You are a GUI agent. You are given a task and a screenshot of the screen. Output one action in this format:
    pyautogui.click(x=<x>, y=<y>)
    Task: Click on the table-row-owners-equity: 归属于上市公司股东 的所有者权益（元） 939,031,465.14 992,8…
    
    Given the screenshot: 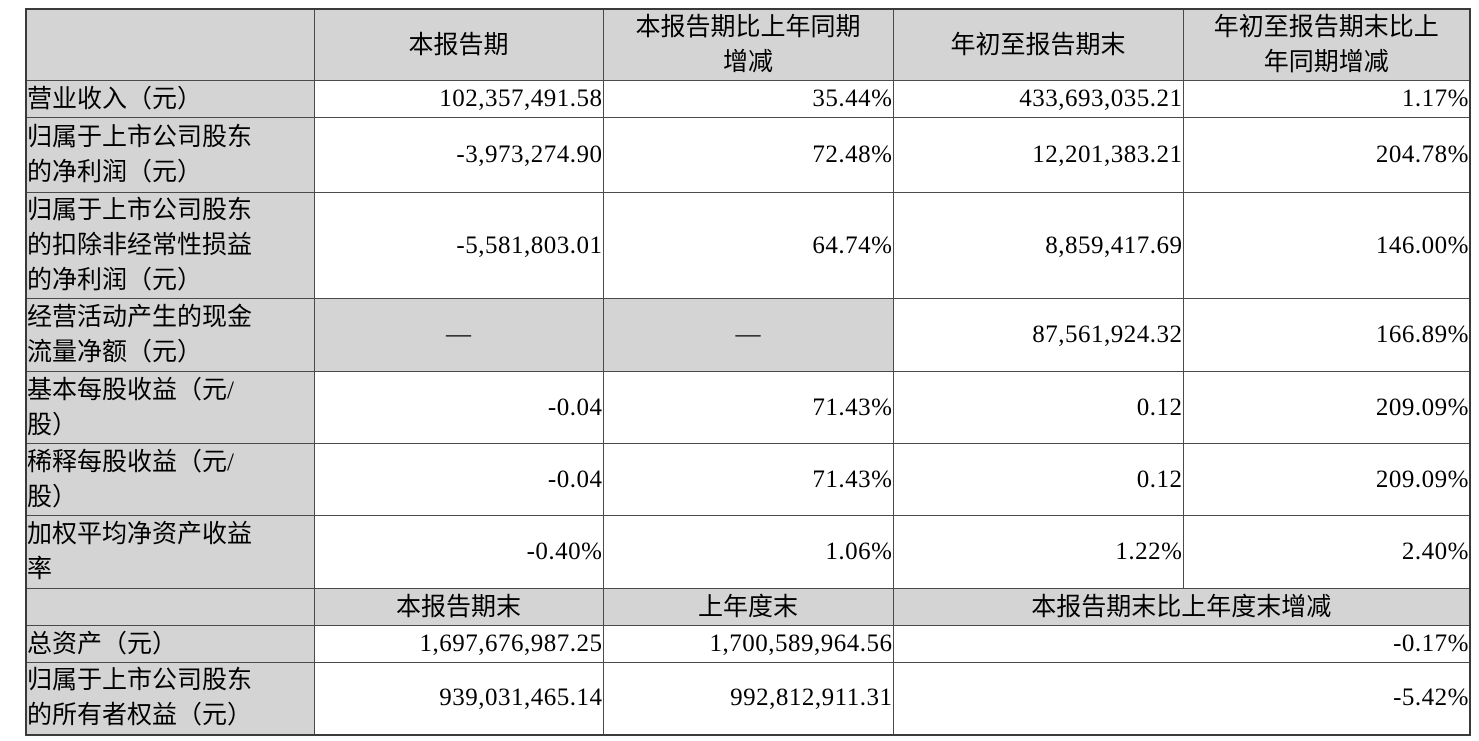 What is the action you would take?
    pyautogui.click(x=748, y=698)
    